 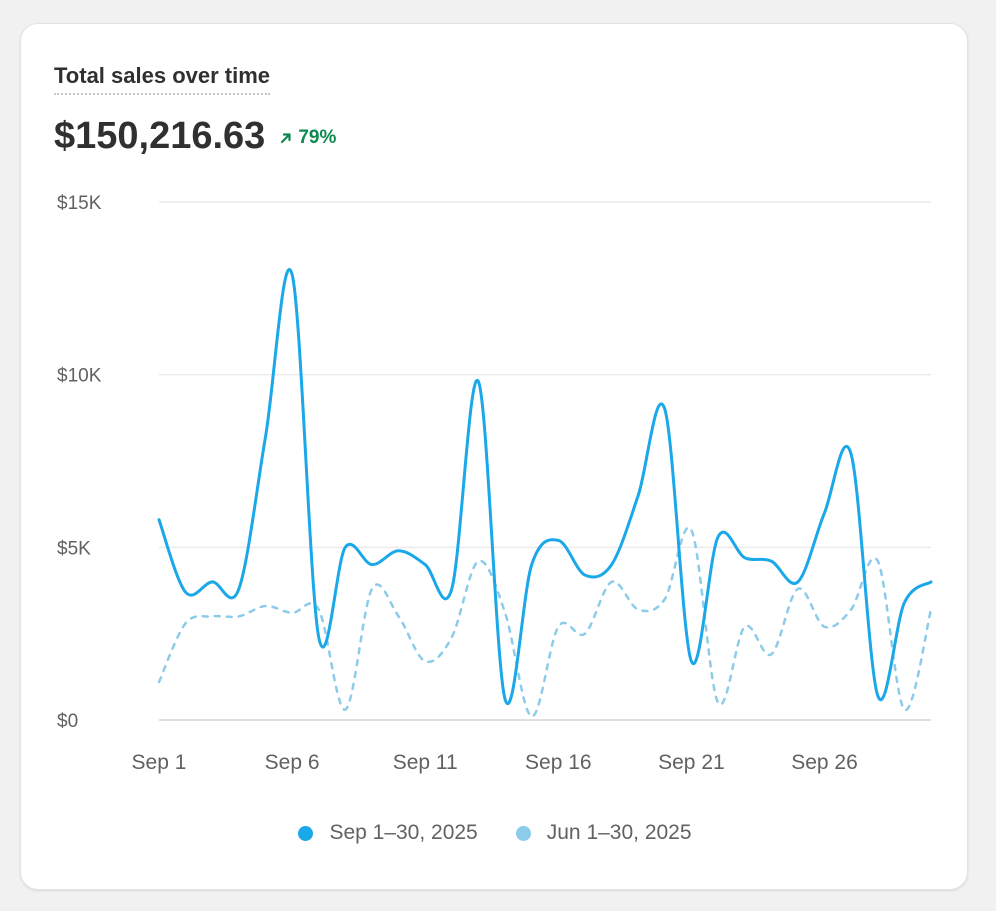 I want to click on x-tick-label: Sep 11, so click(x=425, y=762).